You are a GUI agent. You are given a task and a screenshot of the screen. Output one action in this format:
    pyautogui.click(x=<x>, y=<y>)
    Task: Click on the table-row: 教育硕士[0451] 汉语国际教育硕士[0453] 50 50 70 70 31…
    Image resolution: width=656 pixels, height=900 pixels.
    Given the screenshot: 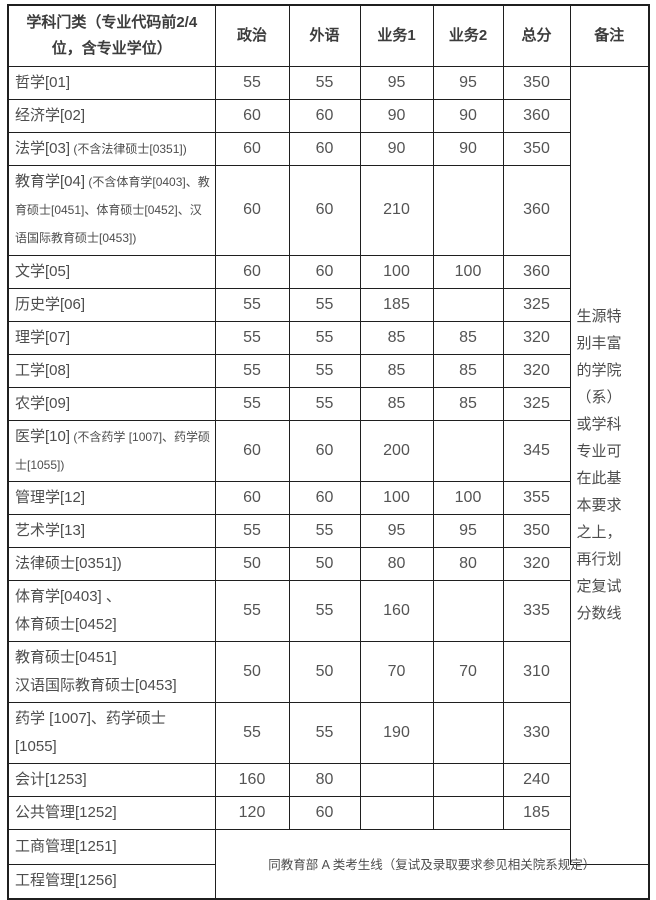 What is the action you would take?
    pyautogui.click(x=328, y=671)
    